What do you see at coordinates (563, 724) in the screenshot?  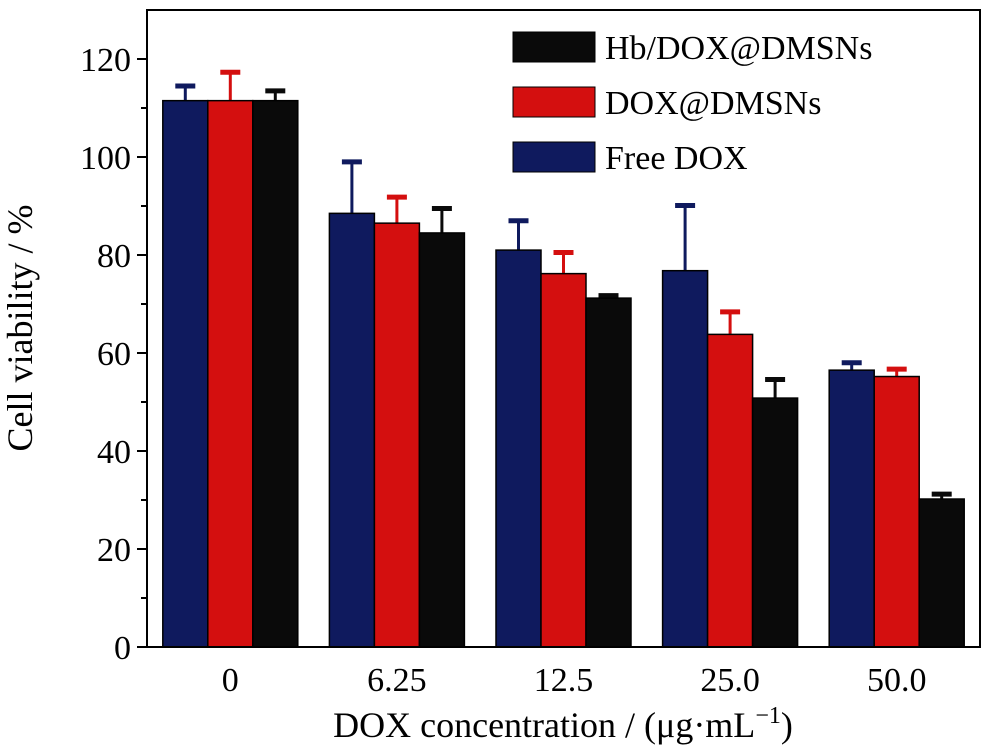 I see `x-axis-label: DOX concentration / (μg·mL−1)` at bounding box center [563, 724].